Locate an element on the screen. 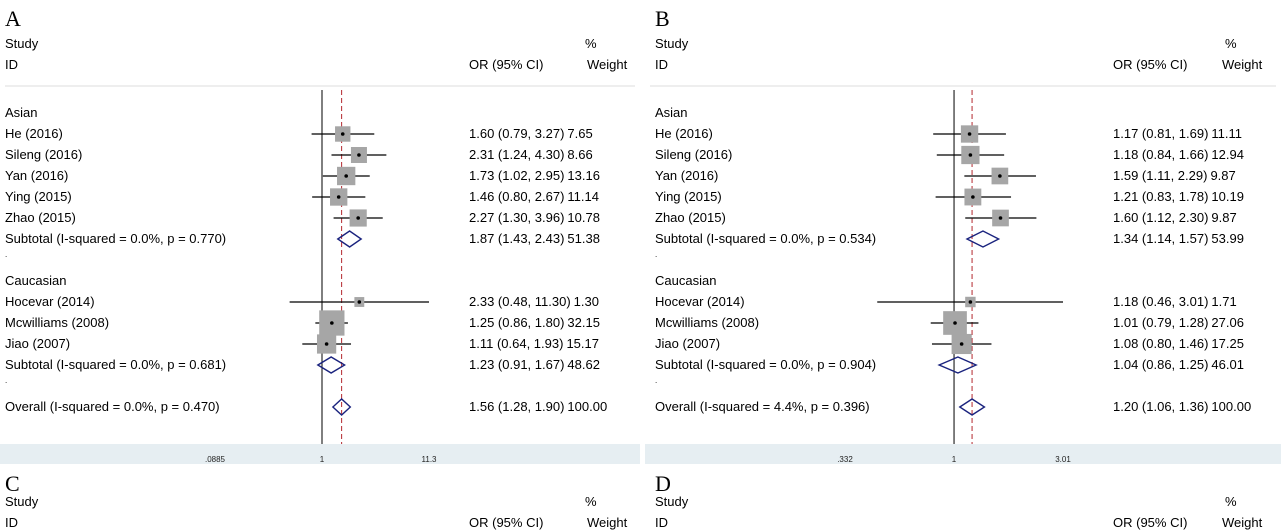  or-ci-value: 1.56 (1.28, 1.90) is located at coordinates (517, 406).